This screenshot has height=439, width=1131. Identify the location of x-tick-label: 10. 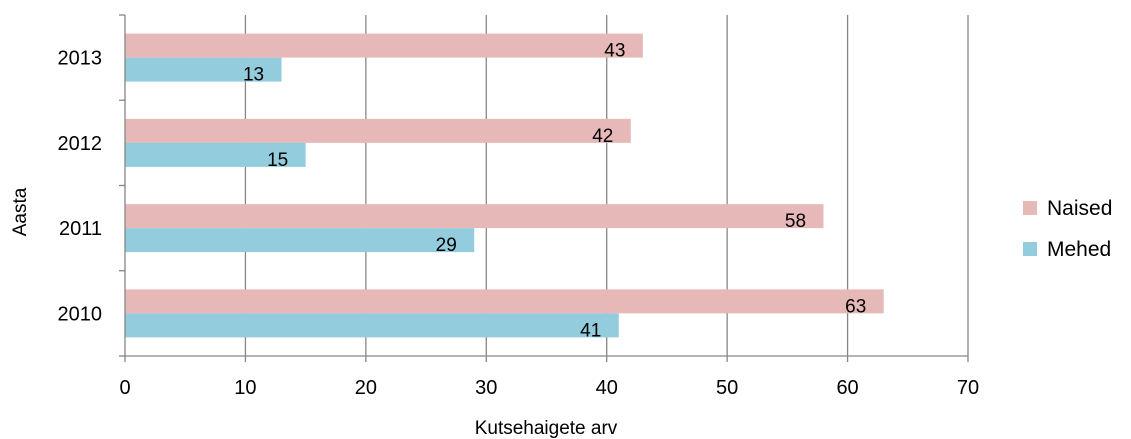
(245, 388).